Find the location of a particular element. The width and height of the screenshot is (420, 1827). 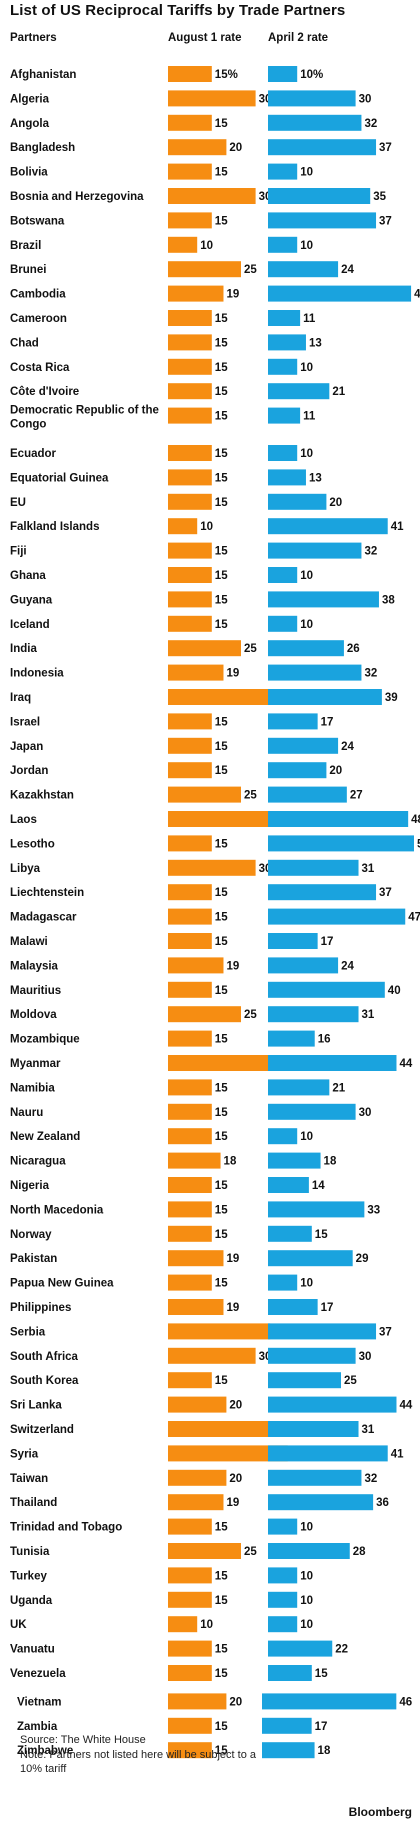

april-rate-label: 25 is located at coordinates (350, 1381).